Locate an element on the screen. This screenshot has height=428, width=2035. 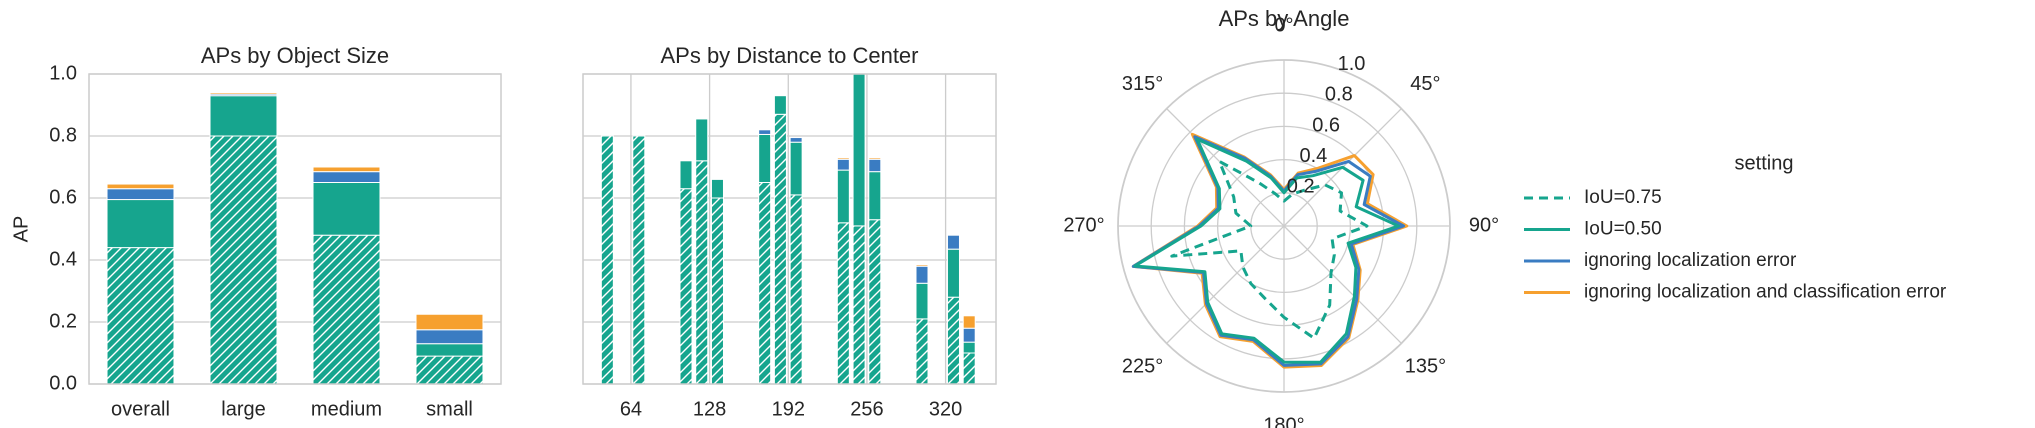
legend-label: ignoring localization error is located at coordinates (1690, 260).